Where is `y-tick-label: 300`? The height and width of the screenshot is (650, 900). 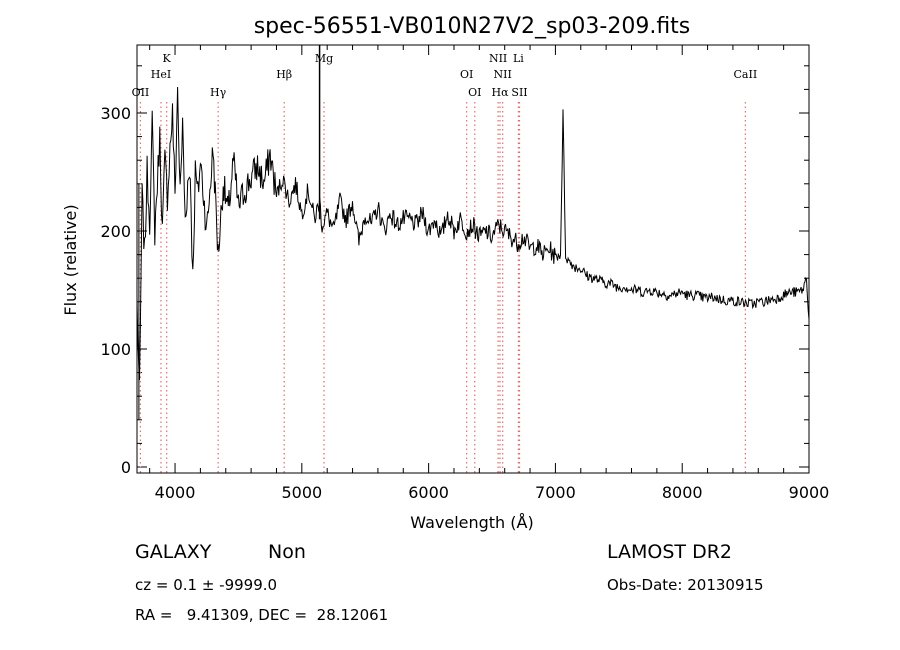
y-tick-label: 300 is located at coordinates (115, 113).